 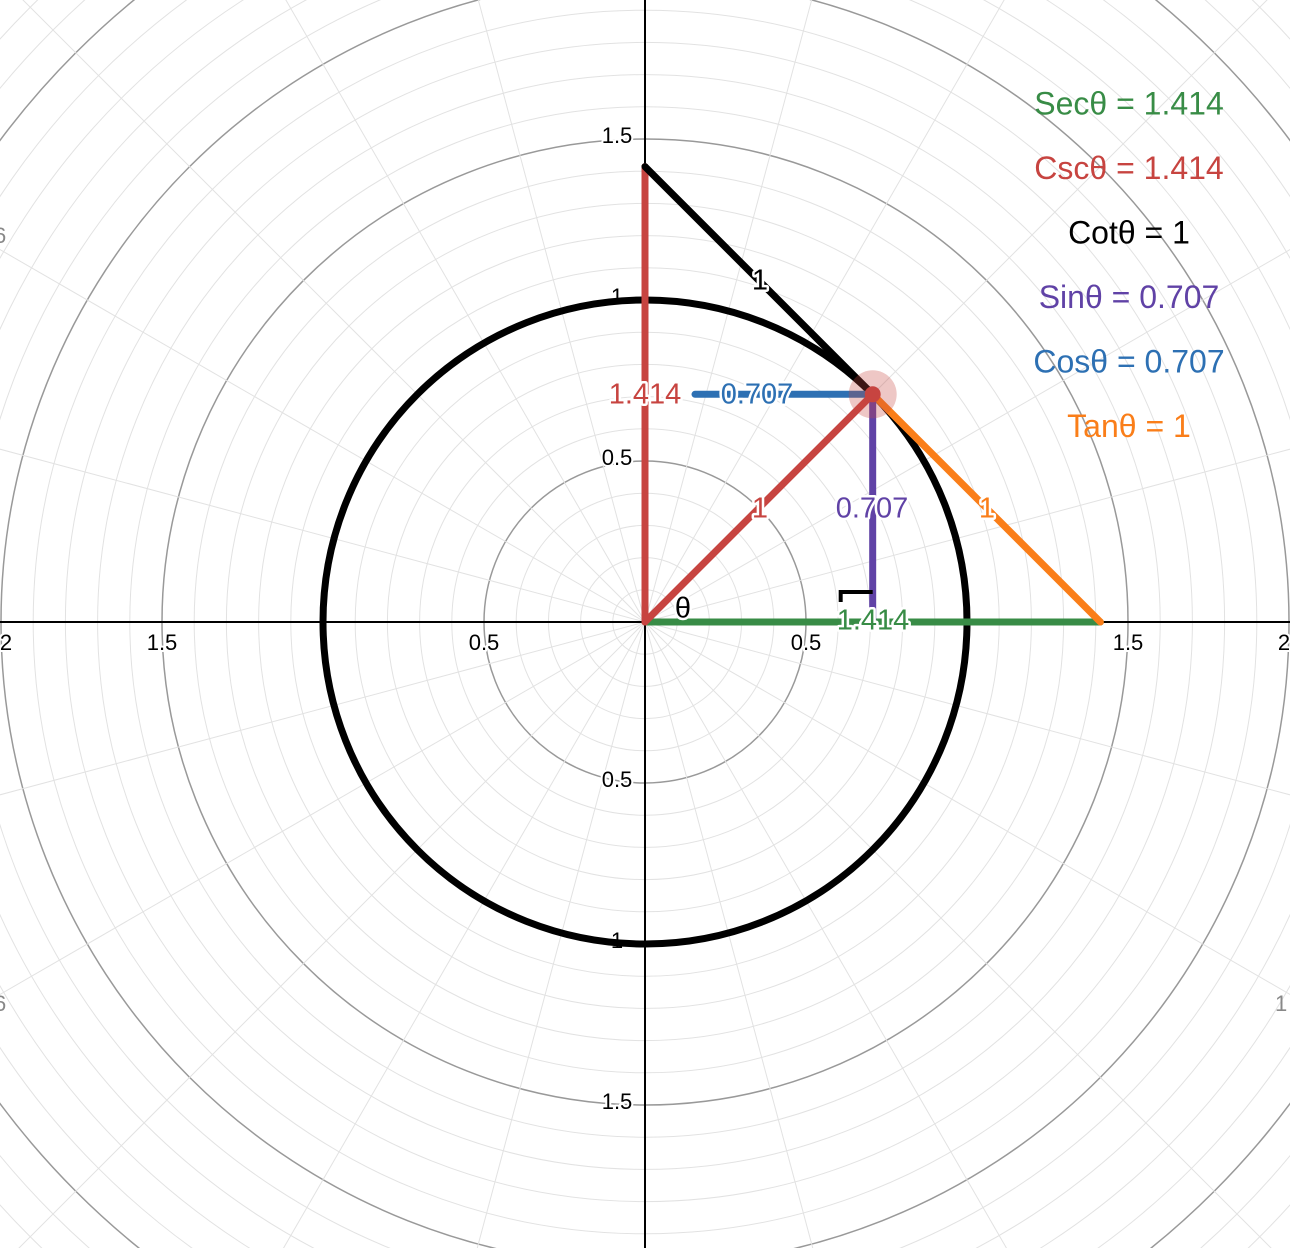 I want to click on legend-entry: Cotθ = 1, so click(x=1129, y=232).